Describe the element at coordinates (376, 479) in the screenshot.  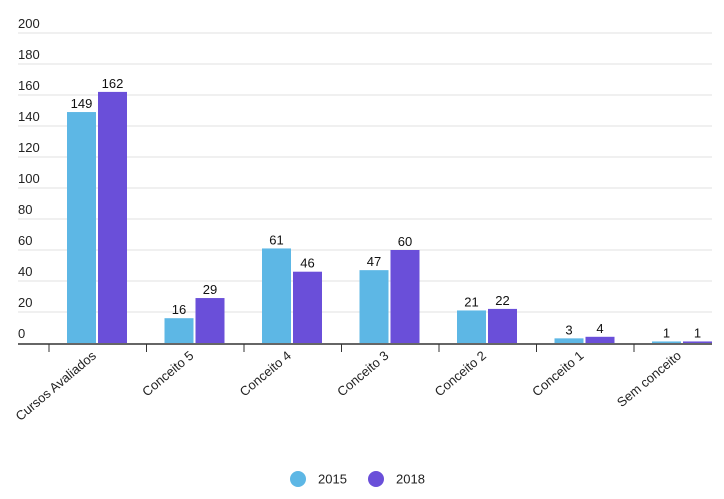
I see `legend-swatch-2018` at that location.